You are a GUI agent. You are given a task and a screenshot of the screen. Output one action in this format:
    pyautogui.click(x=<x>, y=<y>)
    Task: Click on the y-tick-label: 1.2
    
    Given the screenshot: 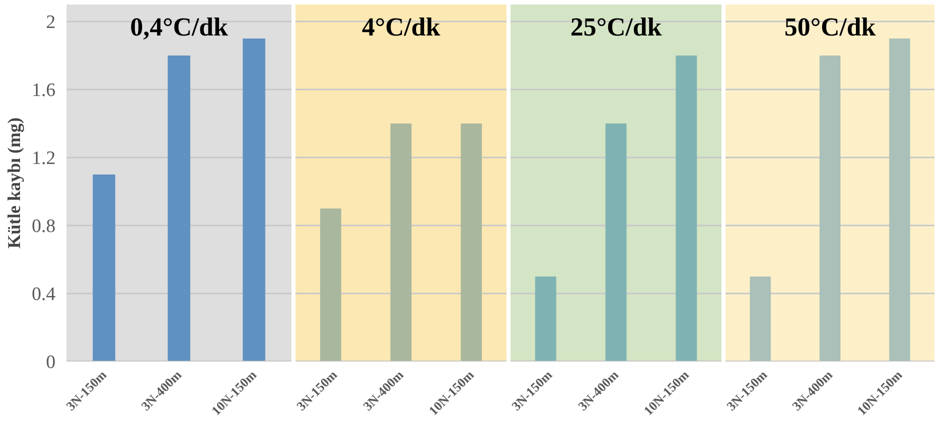 What is the action you would take?
    pyautogui.click(x=44, y=158)
    